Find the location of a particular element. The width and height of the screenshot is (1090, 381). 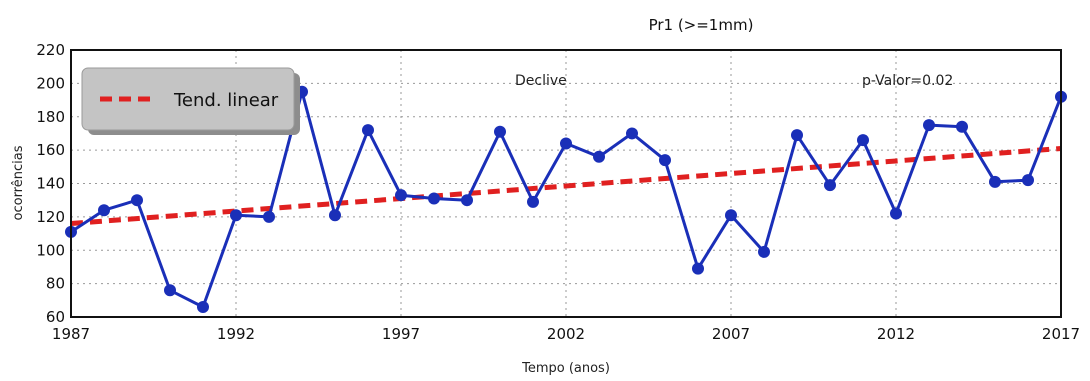

chart-title: Pr1 (>=1mm) is located at coordinates (701, 25).